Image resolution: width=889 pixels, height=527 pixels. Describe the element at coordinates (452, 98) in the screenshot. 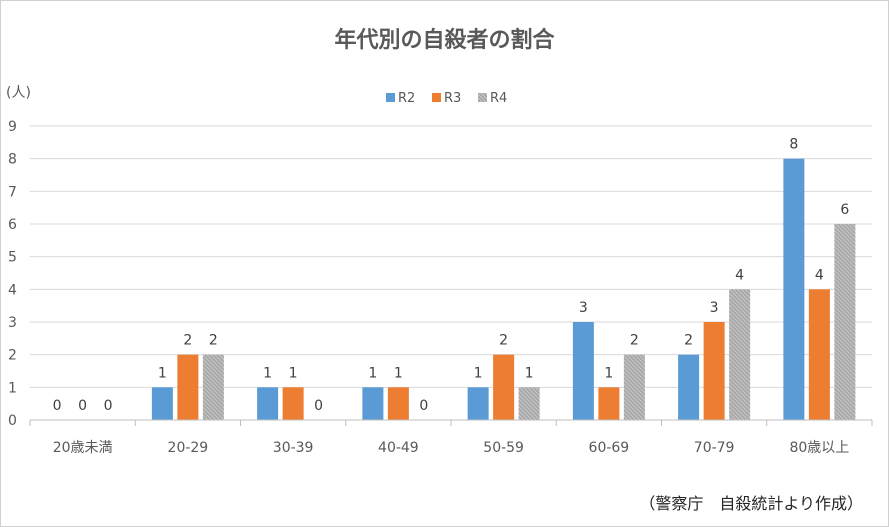

I see `legend-label-r3: R3` at that location.